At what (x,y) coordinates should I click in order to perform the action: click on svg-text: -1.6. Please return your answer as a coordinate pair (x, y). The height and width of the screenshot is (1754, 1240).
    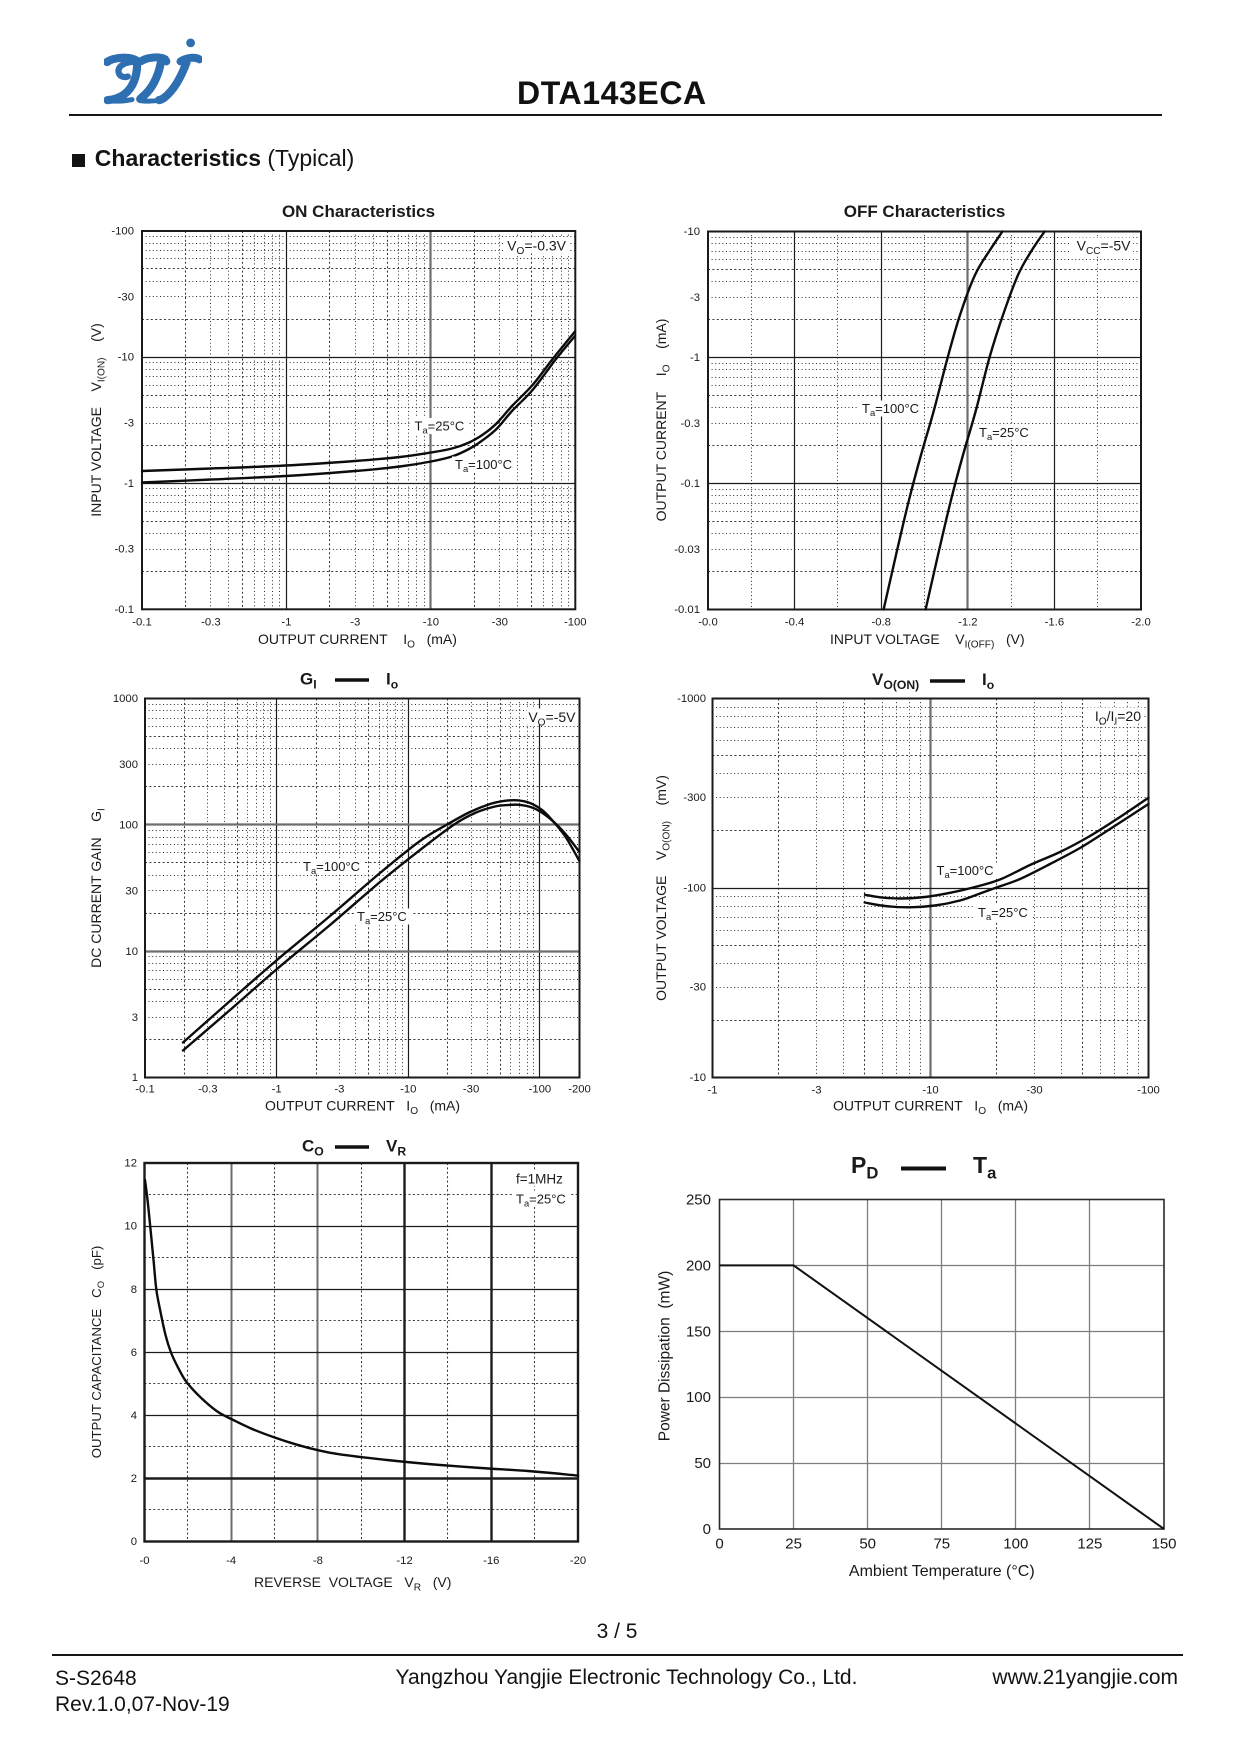
    Looking at the image, I should click on (1054, 623).